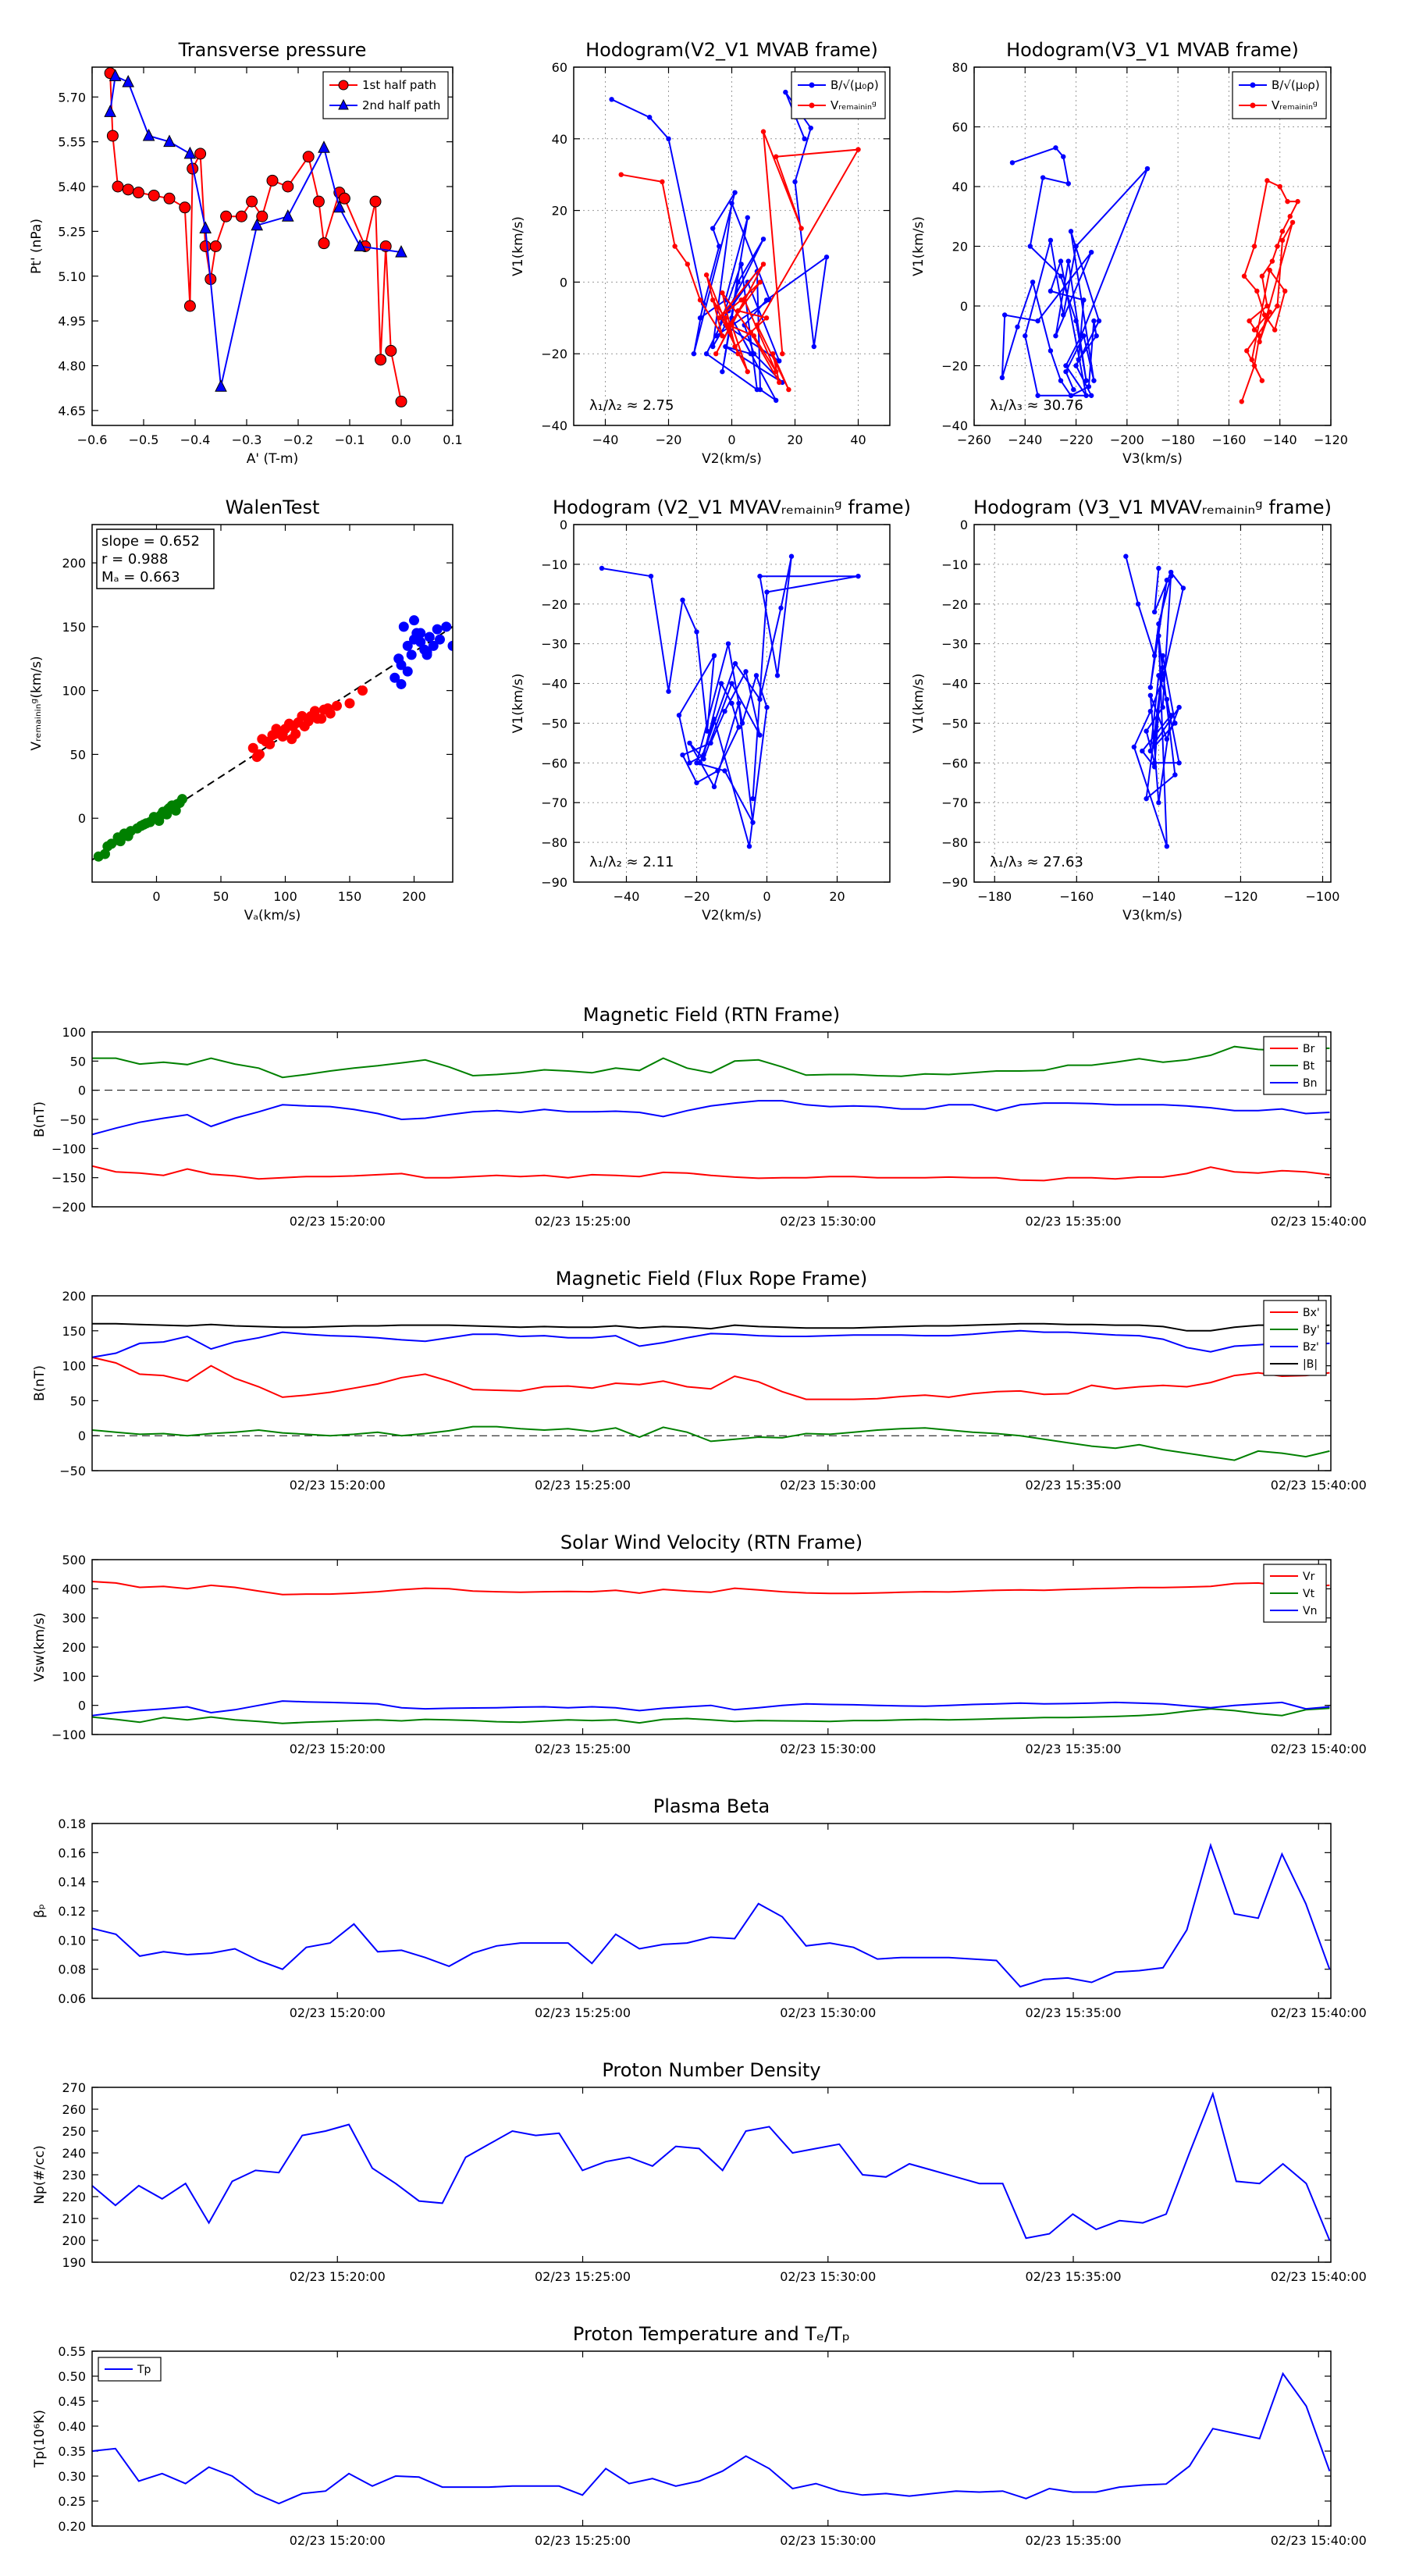 This screenshot has width=1405, height=2576. What do you see at coordinates (1253, 105) in the screenshot?
I see `legend-marker` at bounding box center [1253, 105].